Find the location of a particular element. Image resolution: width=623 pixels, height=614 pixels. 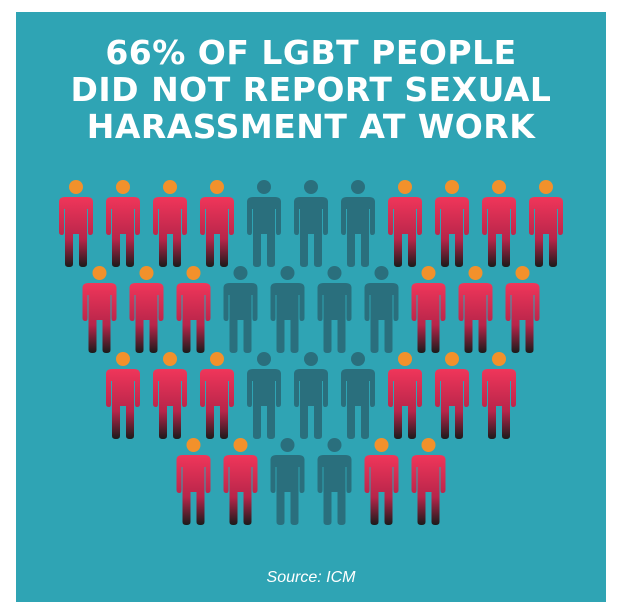

title-line-3: HARASSMENT AT WORK is located at coordinates (311, 126).